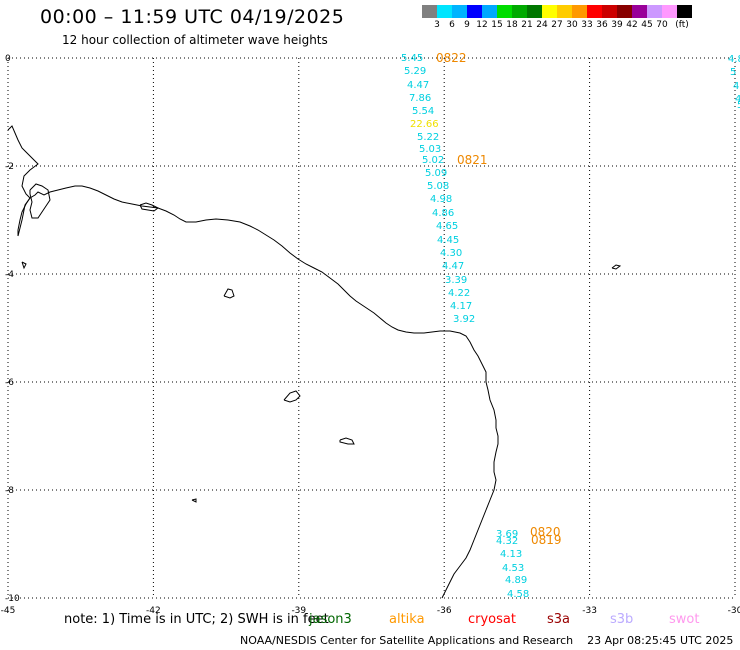 The height and width of the screenshot is (650, 740). I want to click on legend-label: 21, so click(527, 25).